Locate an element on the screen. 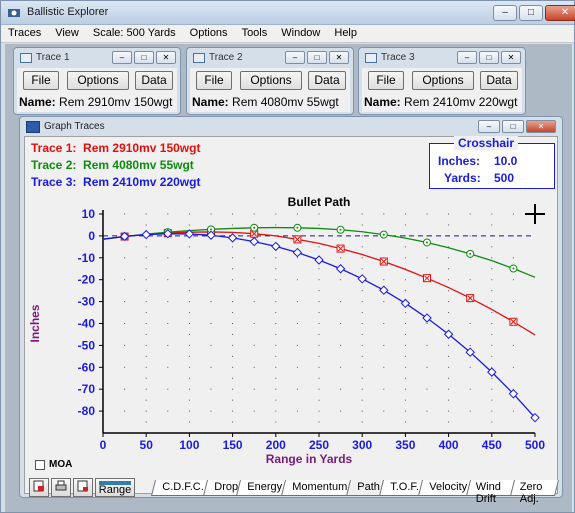 The image size is (575, 513). menu-options: Options is located at coordinates (208, 33).